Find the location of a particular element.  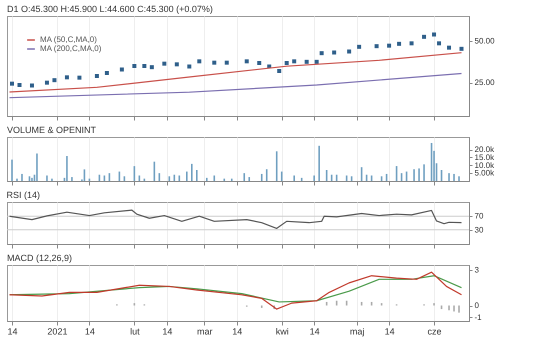

y-tick-label: 3 is located at coordinates (477, 269).